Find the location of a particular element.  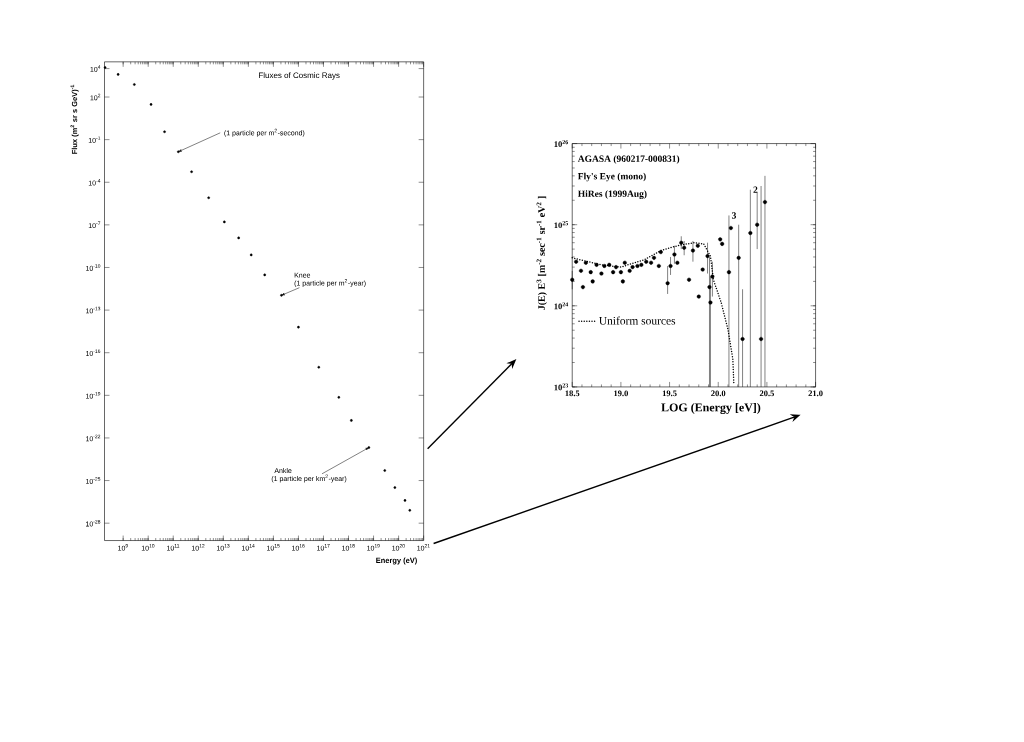

legend-label: Uniform sources is located at coordinates (637, 320).